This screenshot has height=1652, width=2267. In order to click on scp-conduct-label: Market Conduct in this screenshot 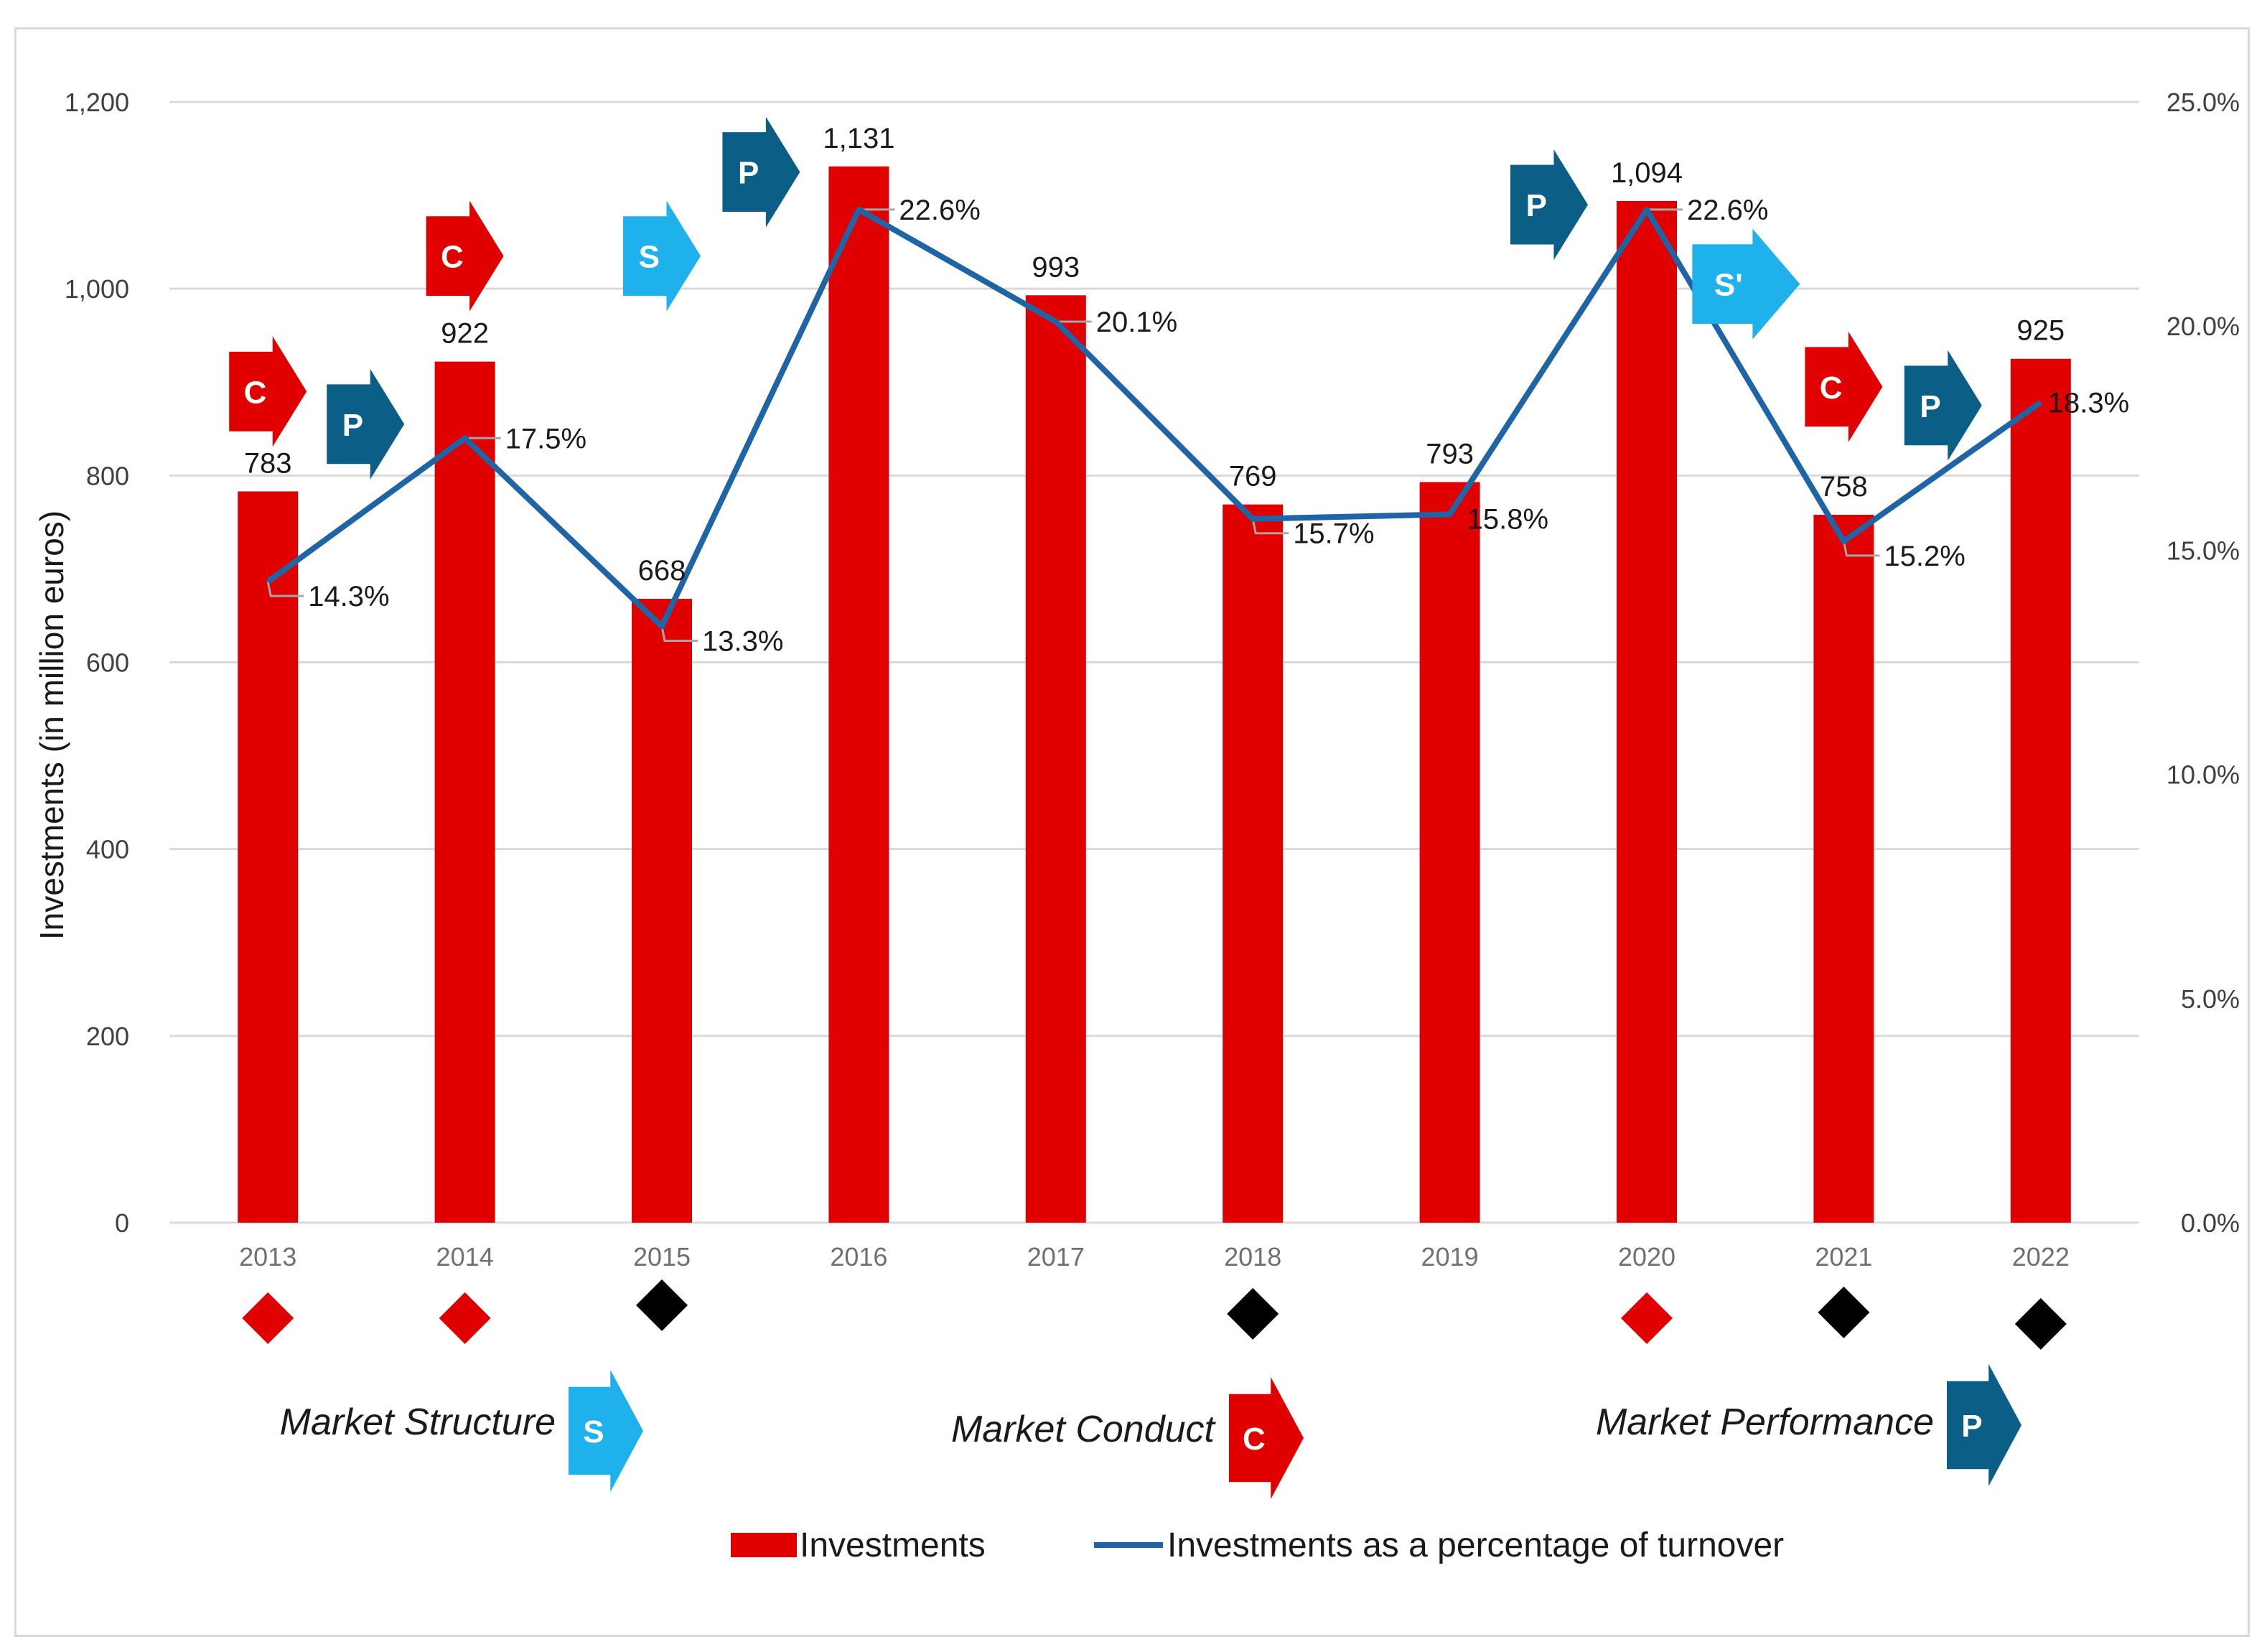, I will do `click(1084, 1429)`.